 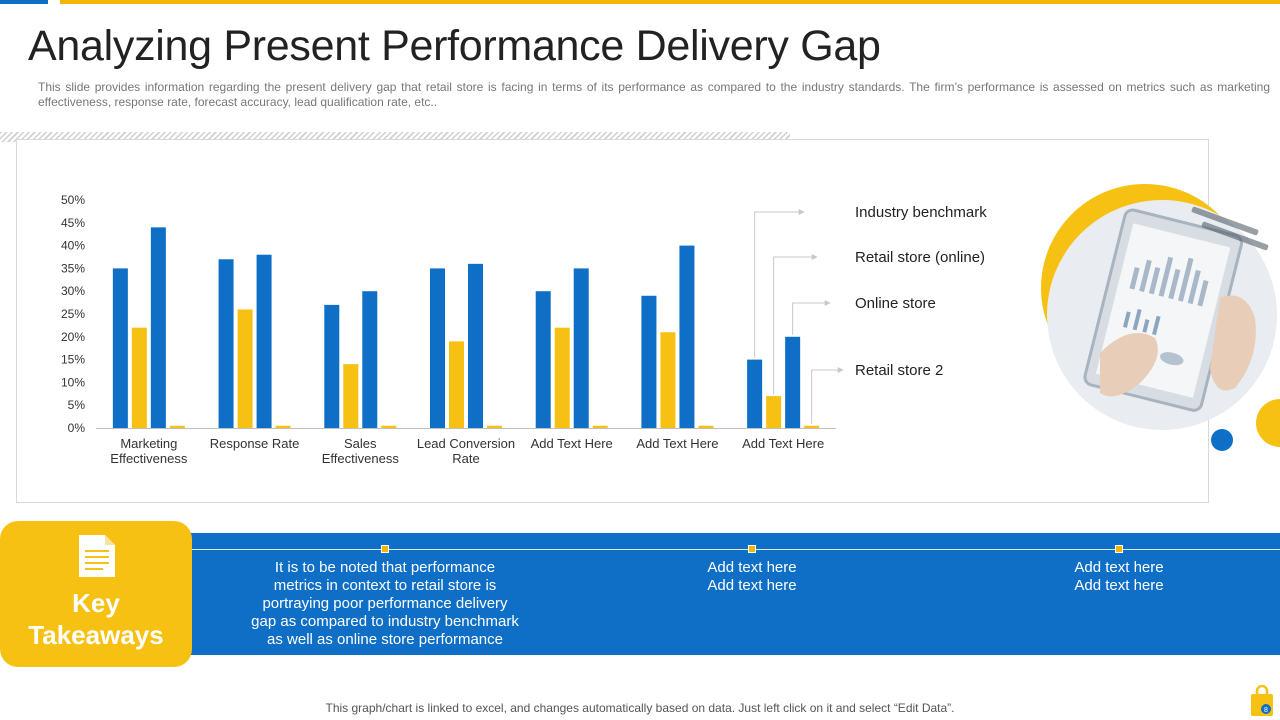 What do you see at coordinates (73, 360) in the screenshot?
I see `y-tick-label: 15%` at bounding box center [73, 360].